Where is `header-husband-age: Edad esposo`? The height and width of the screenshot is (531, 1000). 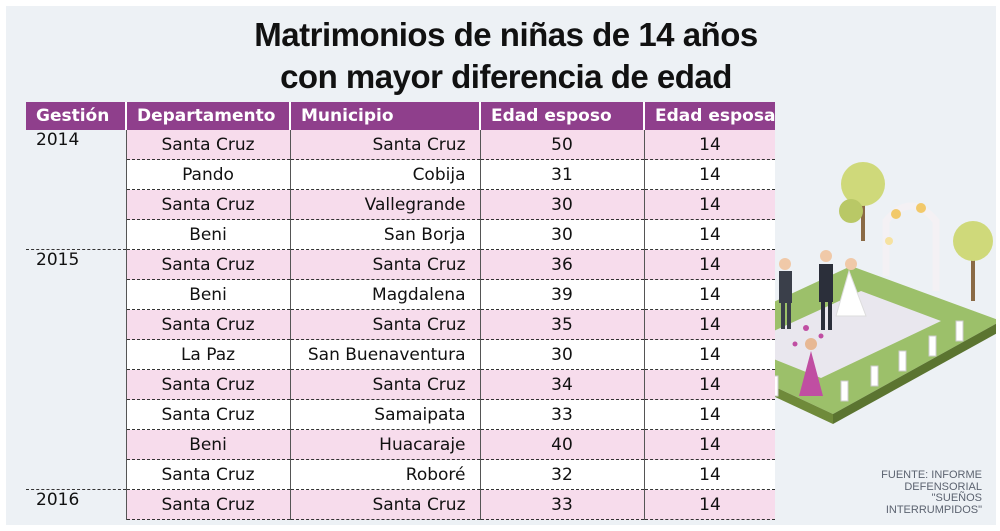
header-husband-age: Edad esposo is located at coordinates (562, 116).